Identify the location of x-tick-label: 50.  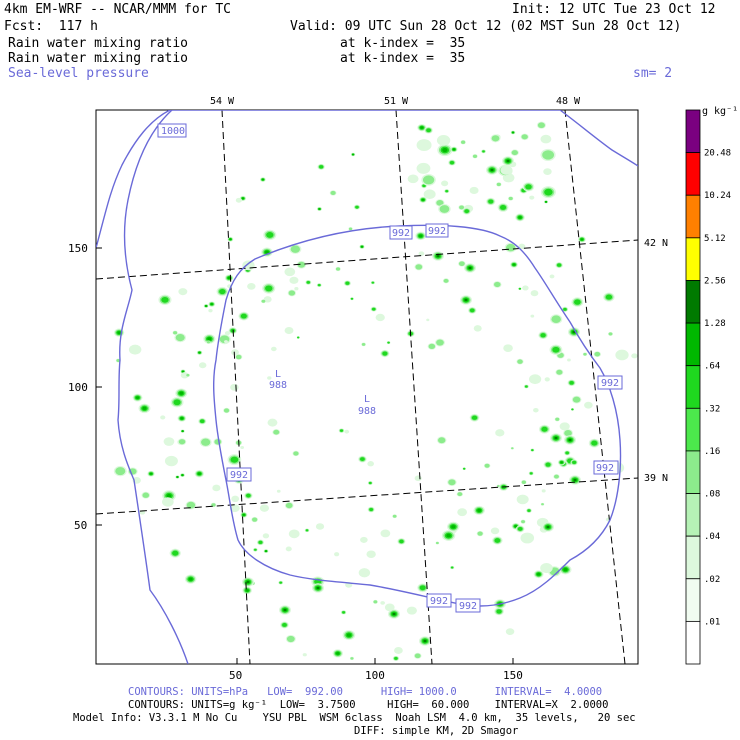
(235, 675).